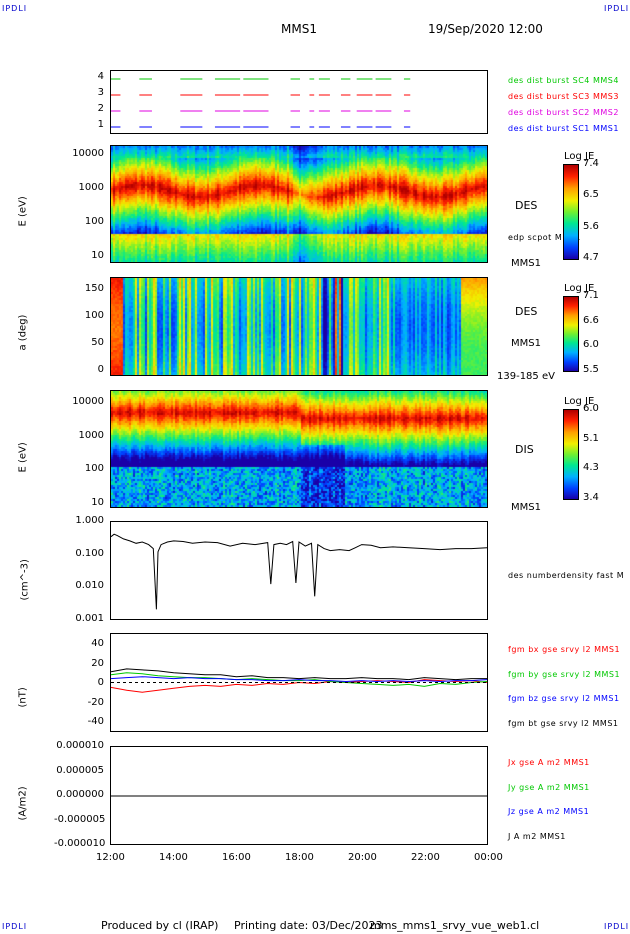  What do you see at coordinates (563, 112) in the screenshot?
I see `burst-legend-2: des dist burst SC2 MMS2` at bounding box center [563, 112].